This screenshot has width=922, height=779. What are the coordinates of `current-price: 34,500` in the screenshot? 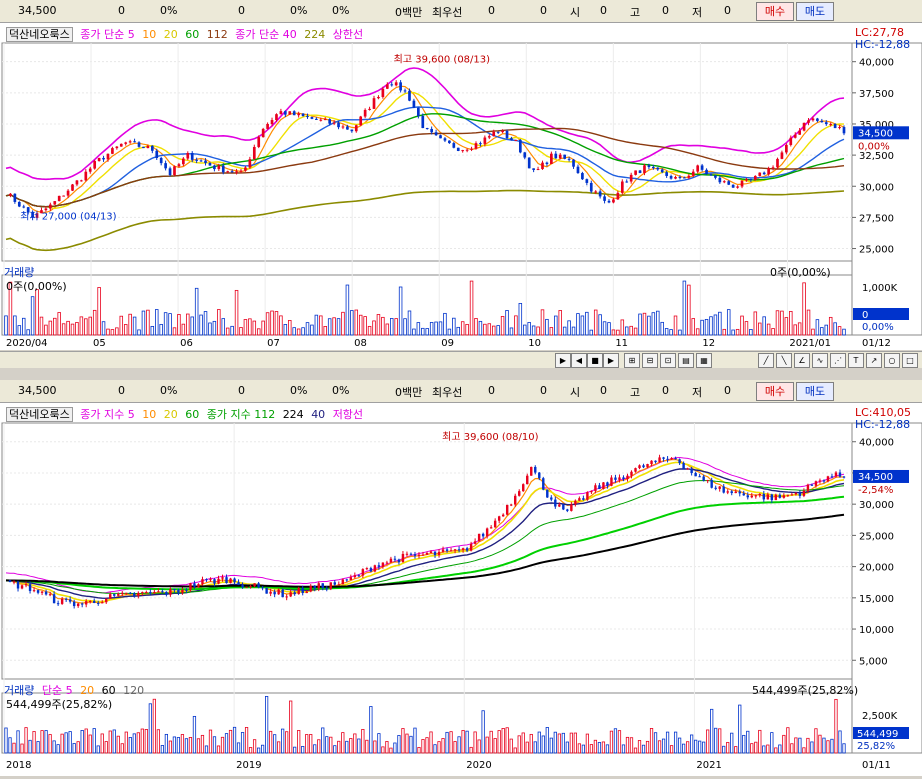 It's located at (37, 10).